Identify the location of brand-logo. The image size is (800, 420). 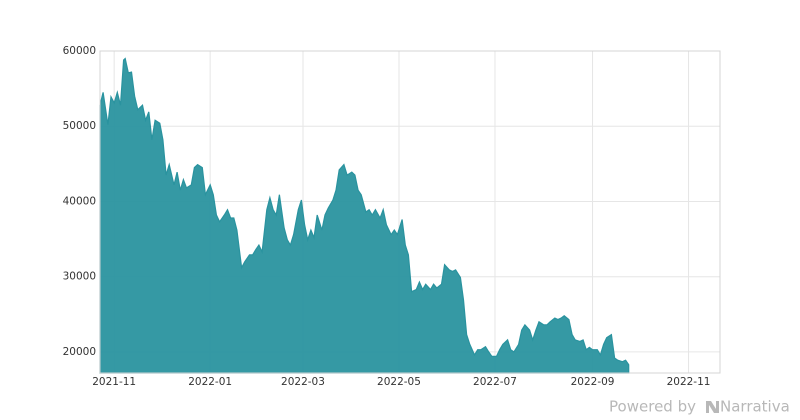
(712, 407).